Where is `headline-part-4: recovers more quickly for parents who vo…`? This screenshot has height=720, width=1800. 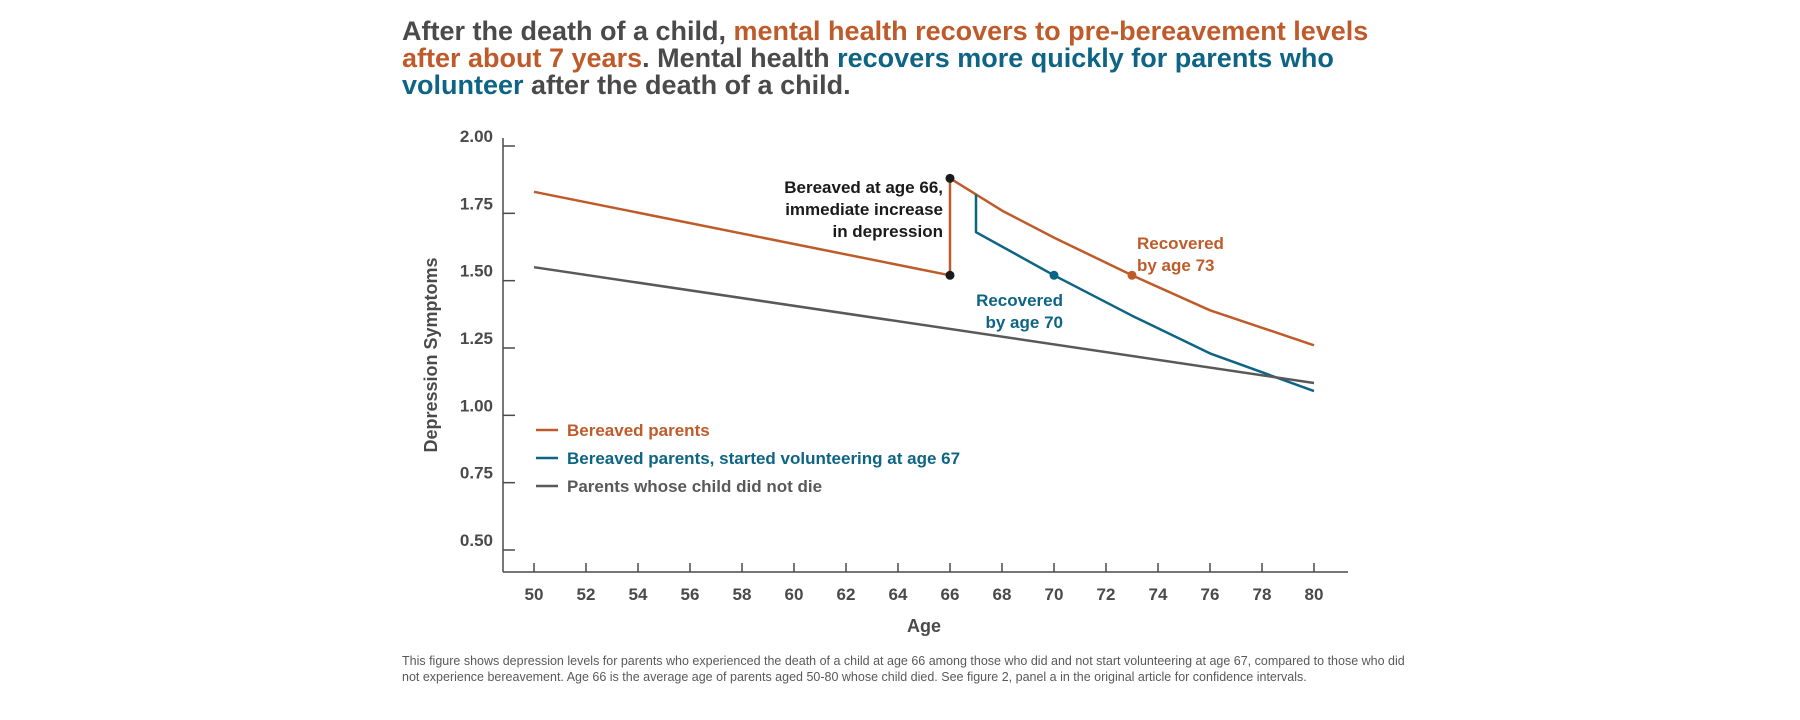 headline-part-4: recovers more quickly for parents who vo… is located at coordinates (868, 71).